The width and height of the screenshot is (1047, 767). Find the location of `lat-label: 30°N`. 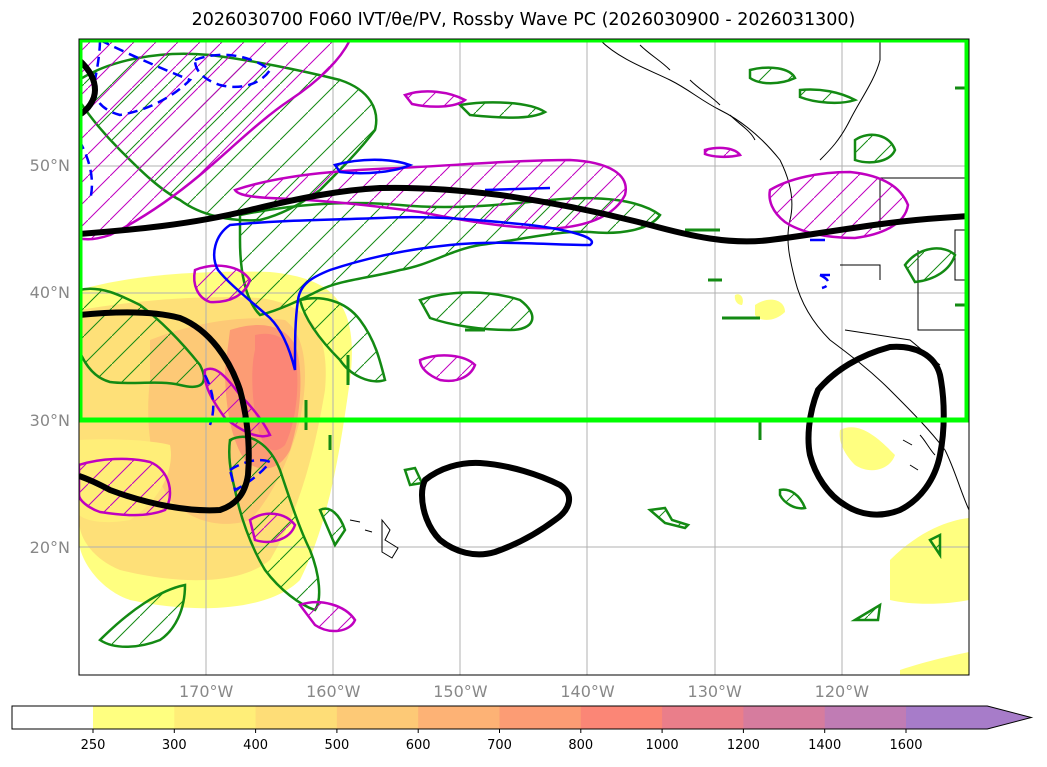

lat-label: 30°N is located at coordinates (49, 420).